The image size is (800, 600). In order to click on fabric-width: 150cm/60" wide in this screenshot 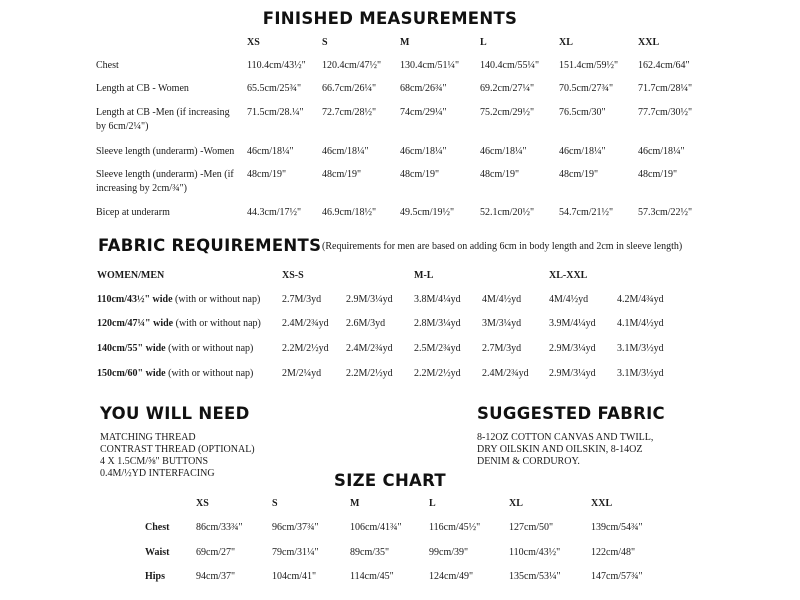, I will do `click(131, 373)`.